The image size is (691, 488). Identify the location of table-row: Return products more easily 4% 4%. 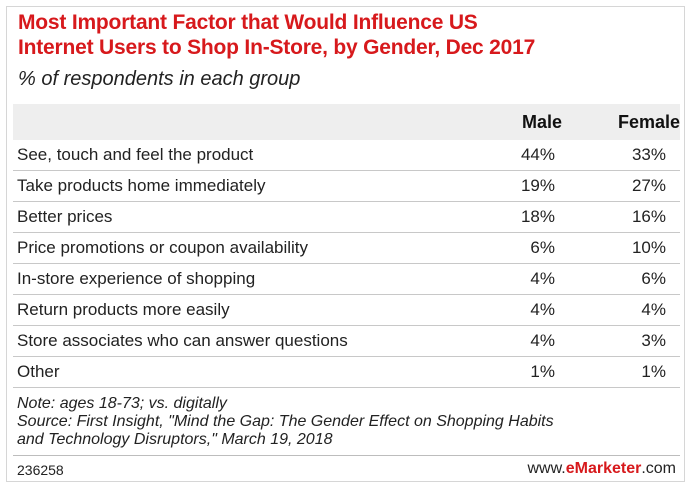
(346, 310).